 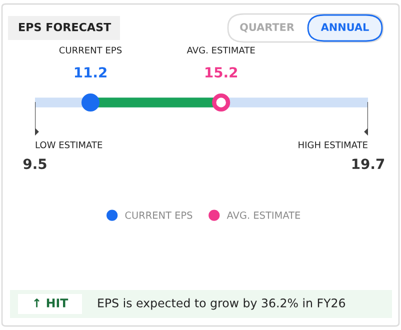 What do you see at coordinates (90, 72) in the screenshot?
I see `data-label: 11.2` at bounding box center [90, 72].